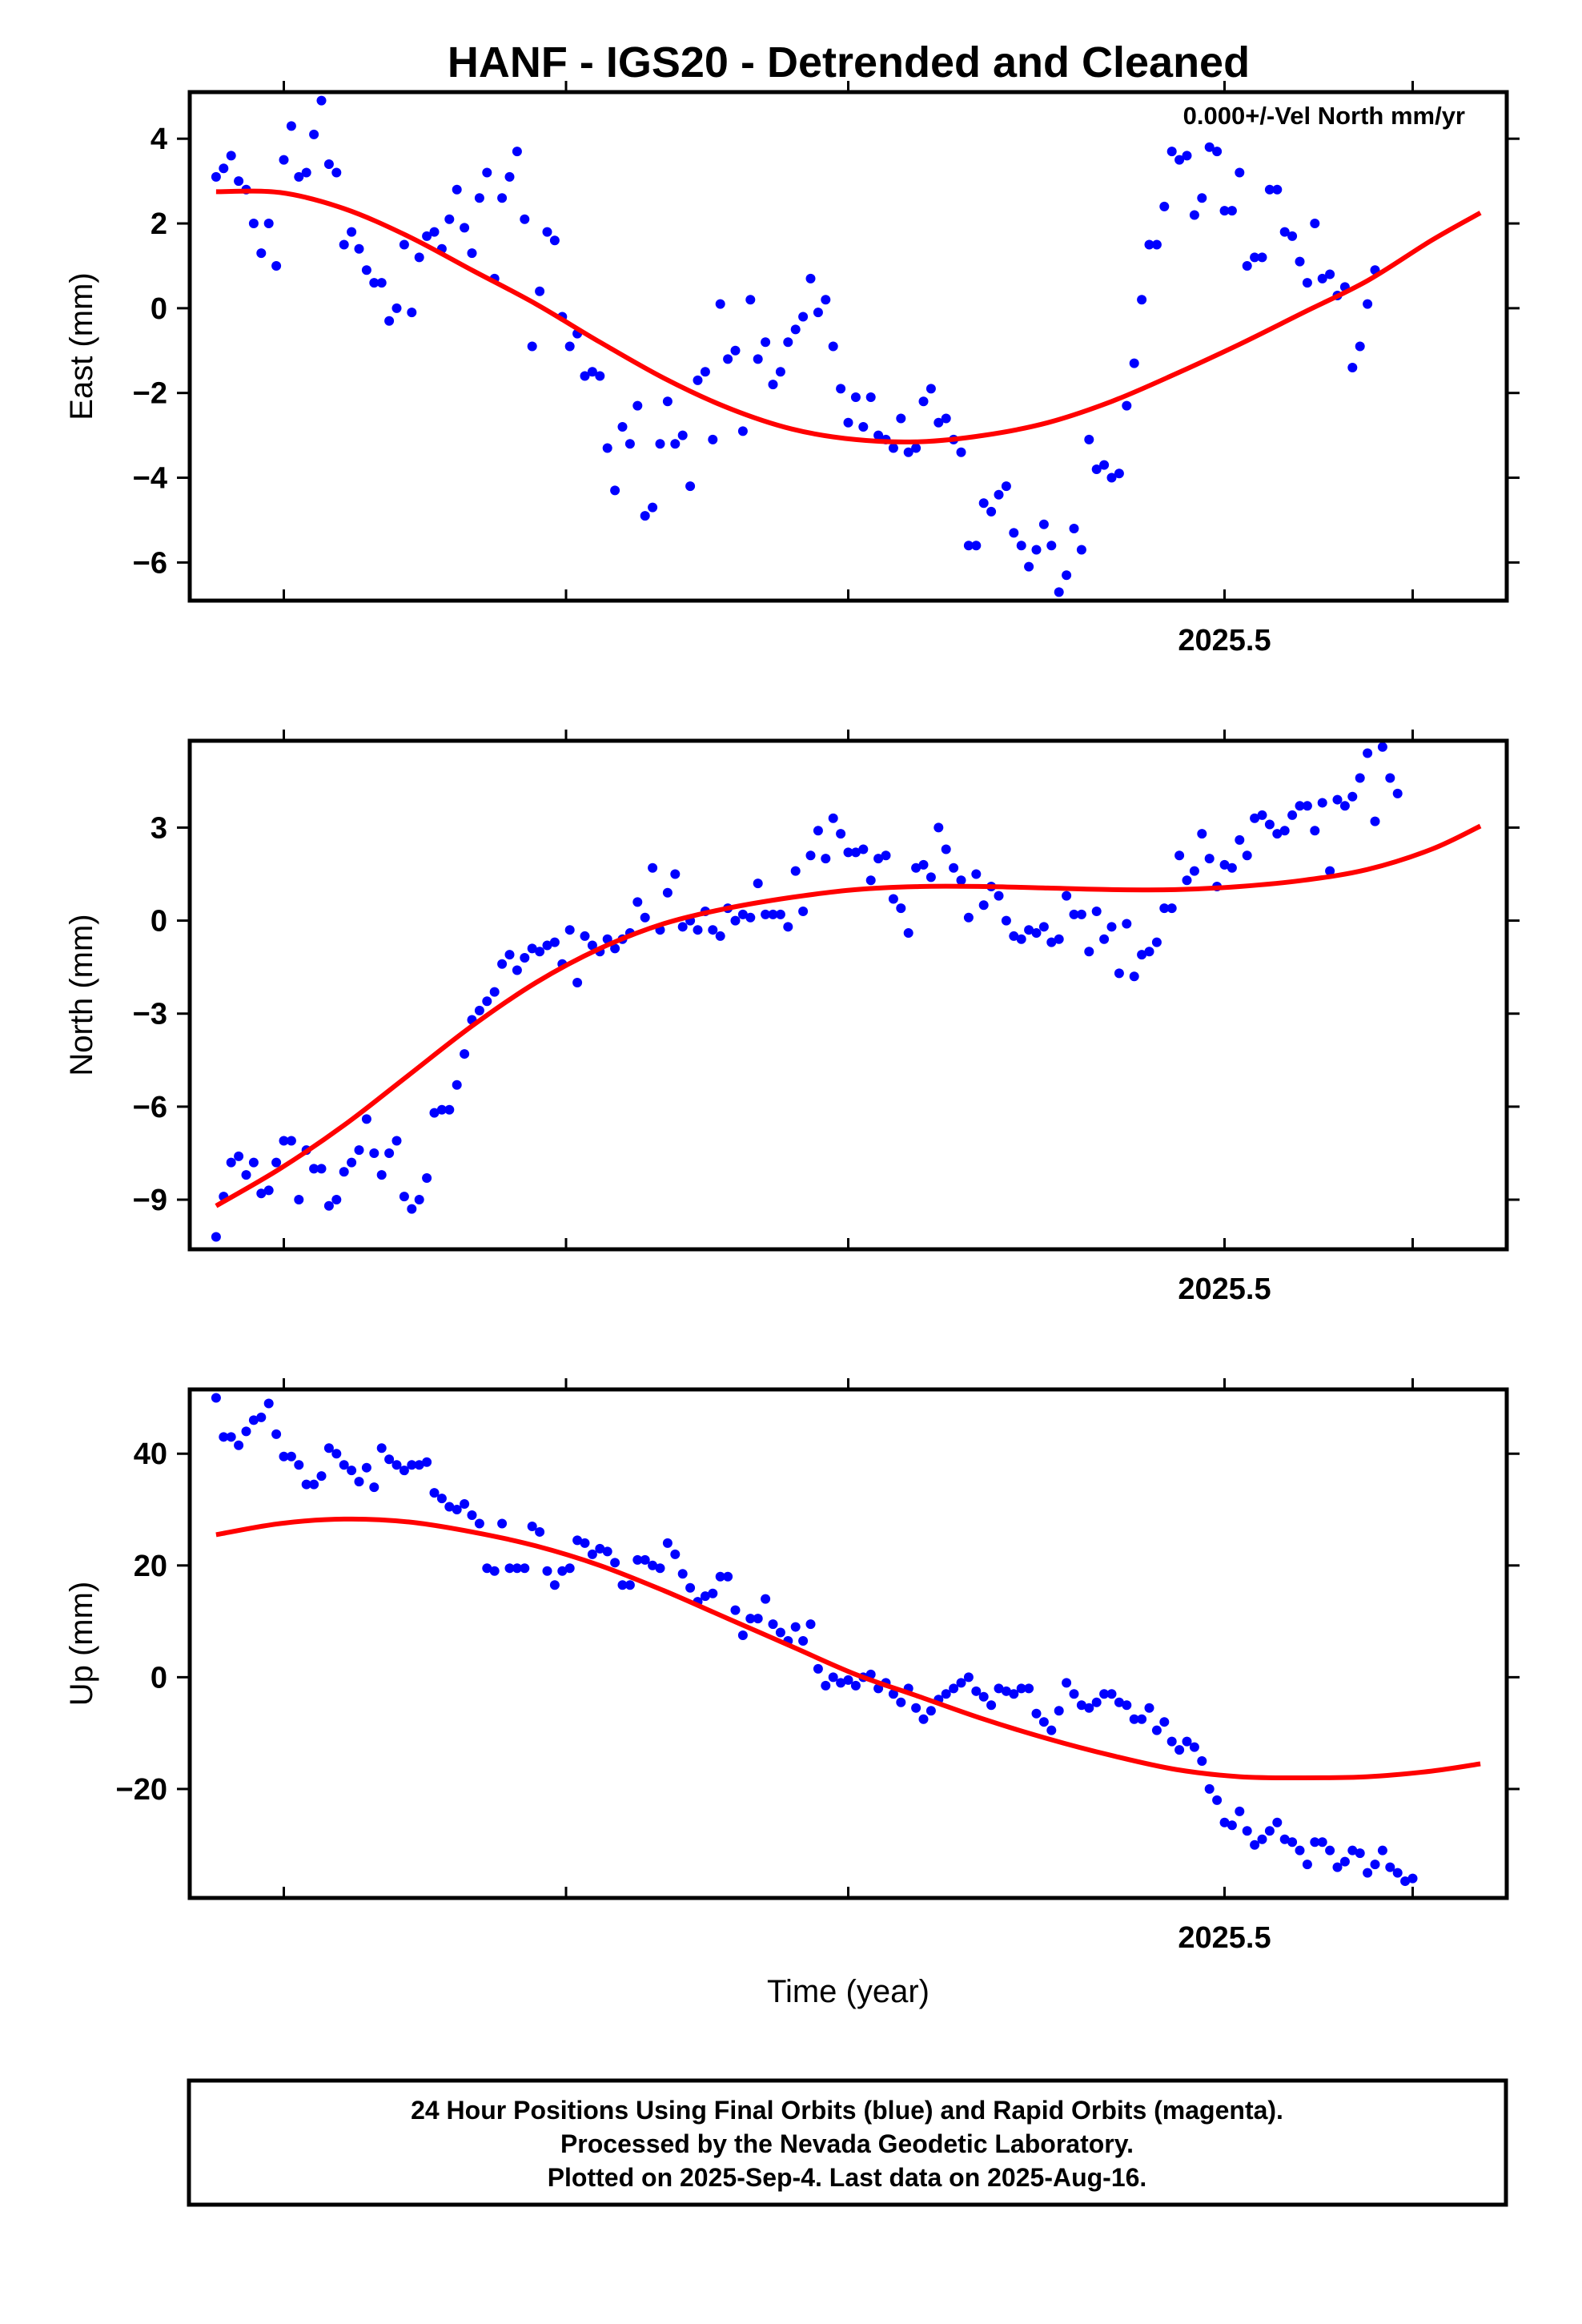 The image size is (1582, 2324). I want to click on north-ytick-label-1: −6, so click(150, 1107).